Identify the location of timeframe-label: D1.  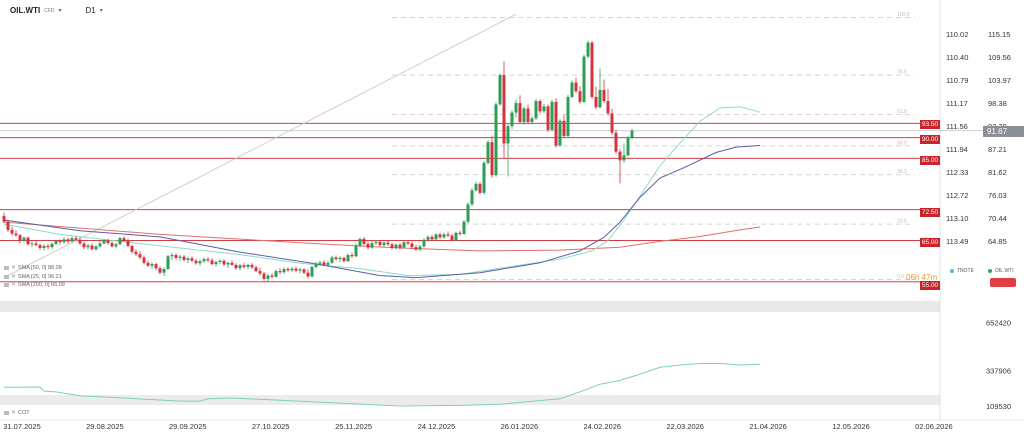
(90, 10).